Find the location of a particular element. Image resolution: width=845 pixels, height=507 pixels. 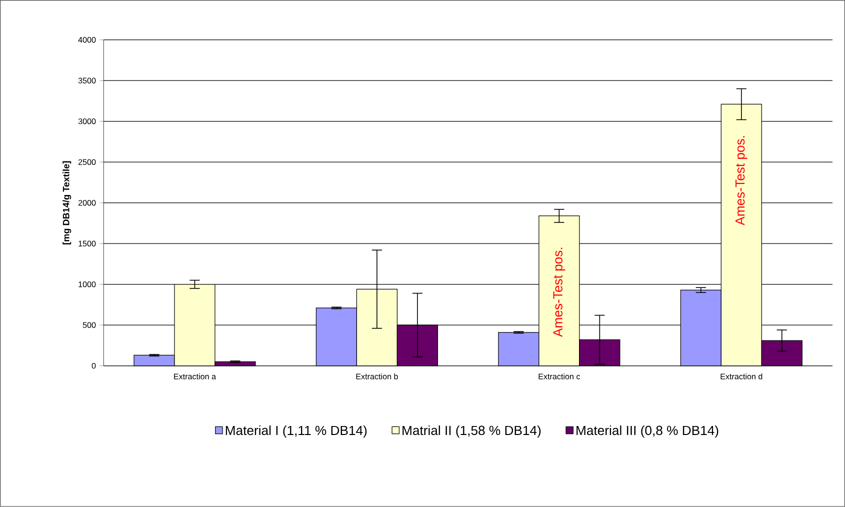

legend-label: Material III (0,8 % DB14) is located at coordinates (647, 432).